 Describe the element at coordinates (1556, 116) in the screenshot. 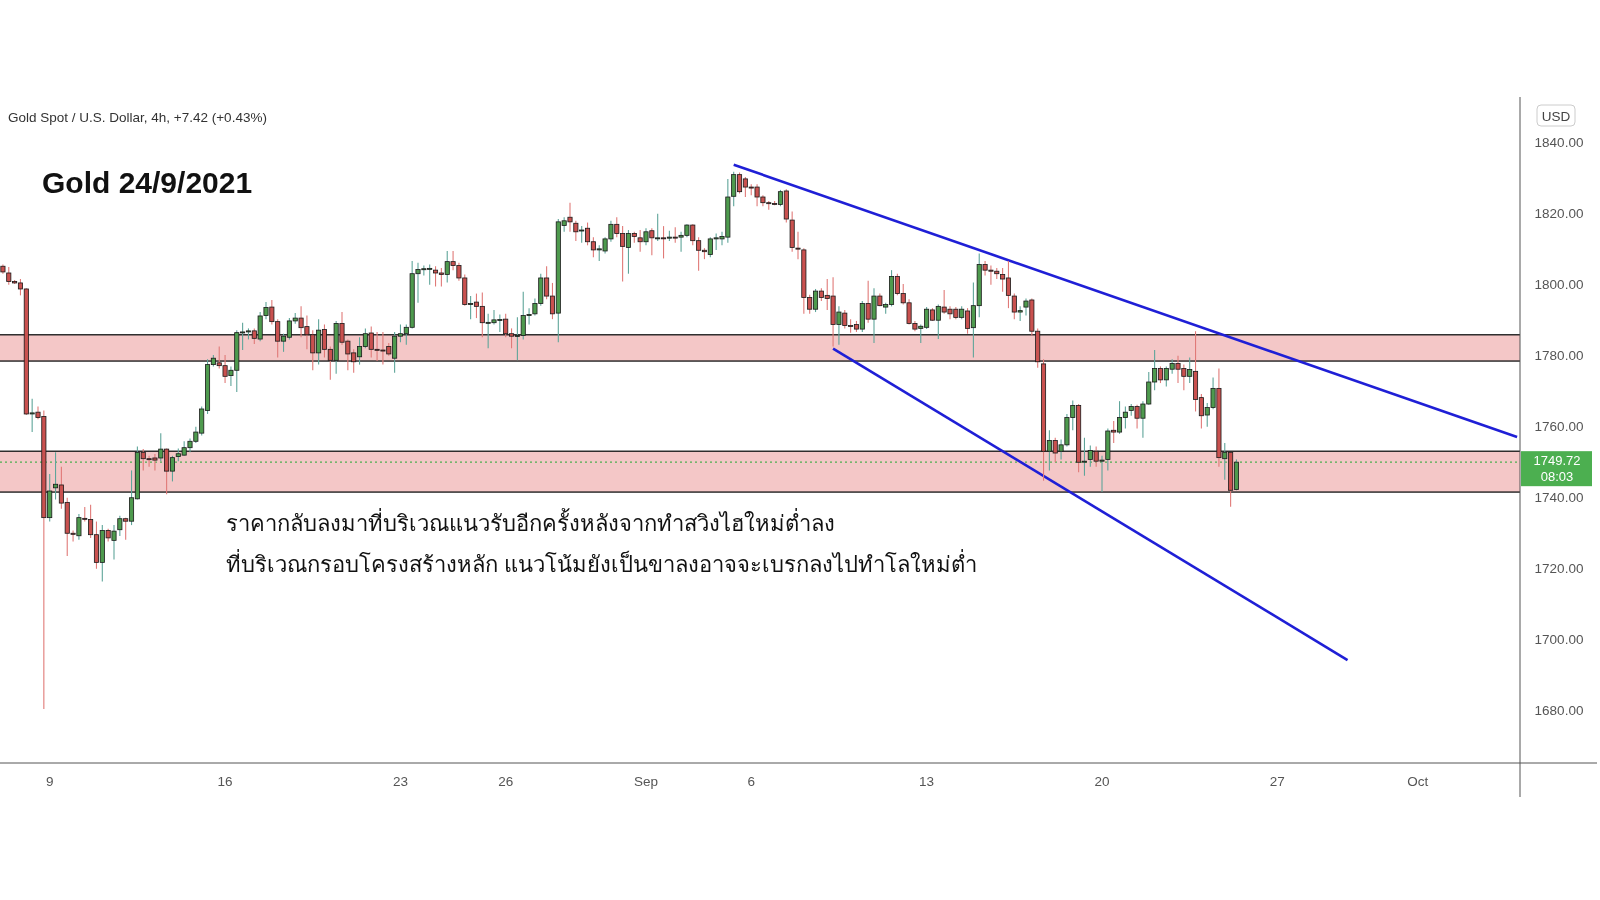

I see `y-axis-title: USD` at that location.